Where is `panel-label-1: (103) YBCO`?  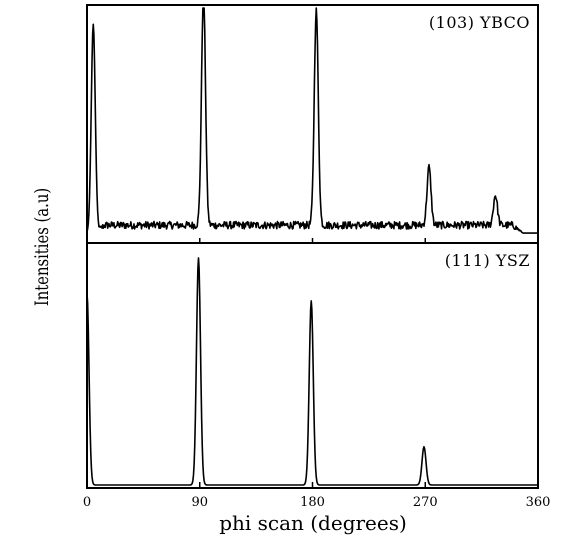 panel-label-1: (103) YBCO is located at coordinates (479, 22).